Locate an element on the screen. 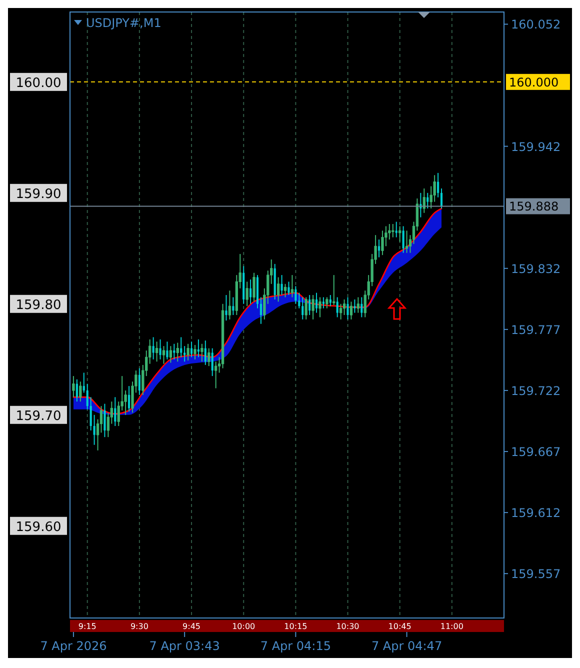  x2-tick-label: 10:45 is located at coordinates (400, 626).